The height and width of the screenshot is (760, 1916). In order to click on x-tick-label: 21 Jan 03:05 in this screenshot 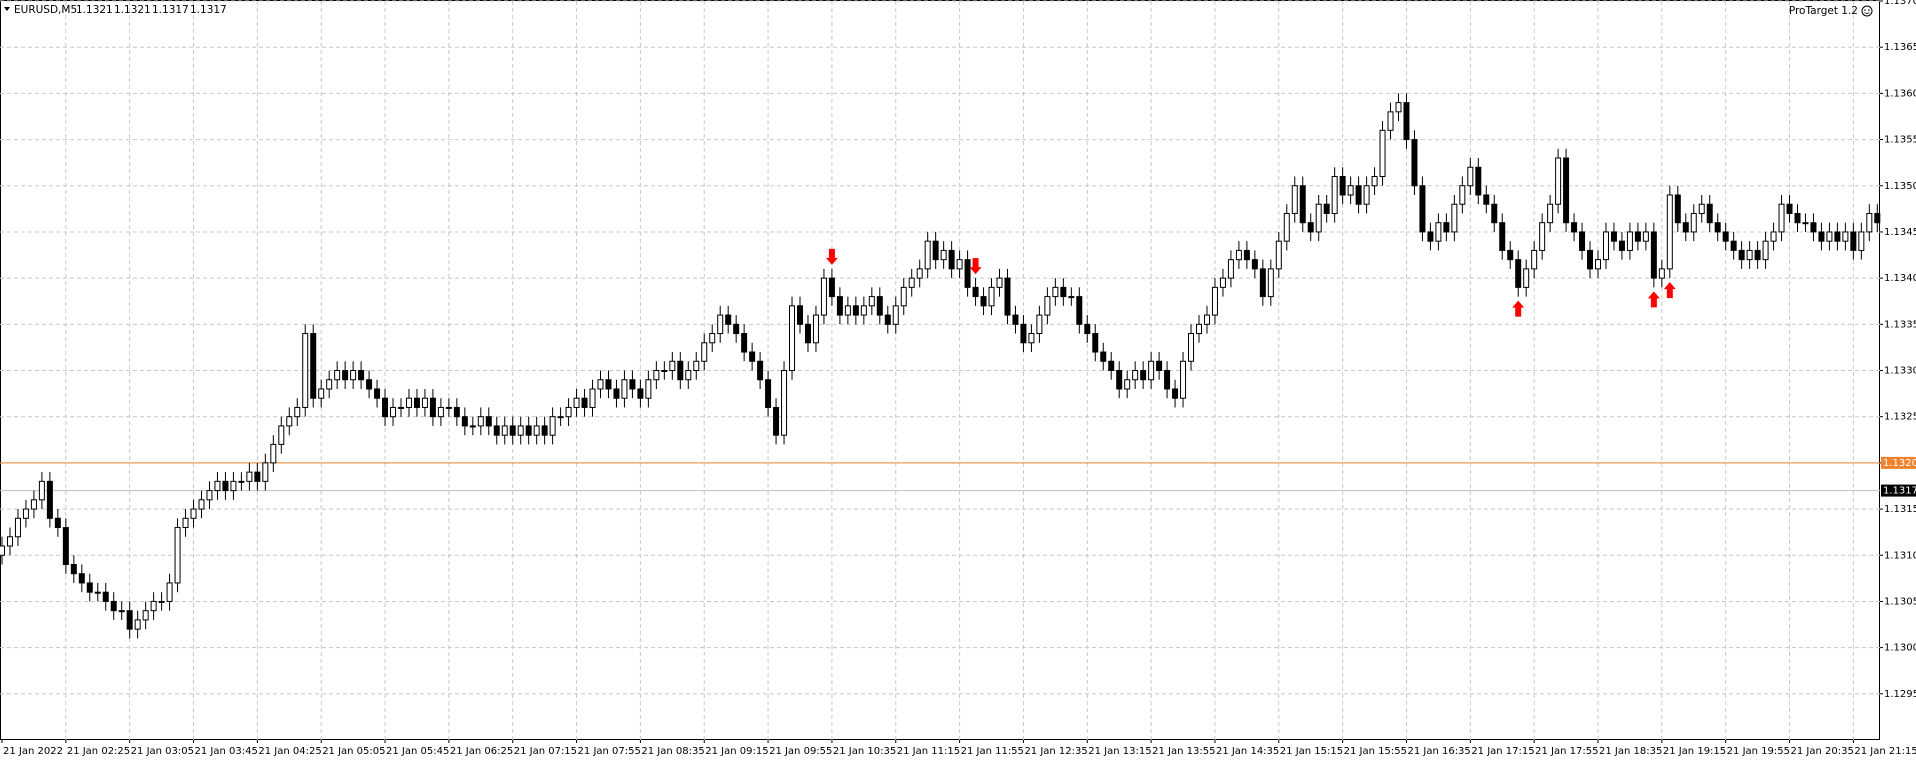, I will do `click(162, 751)`.